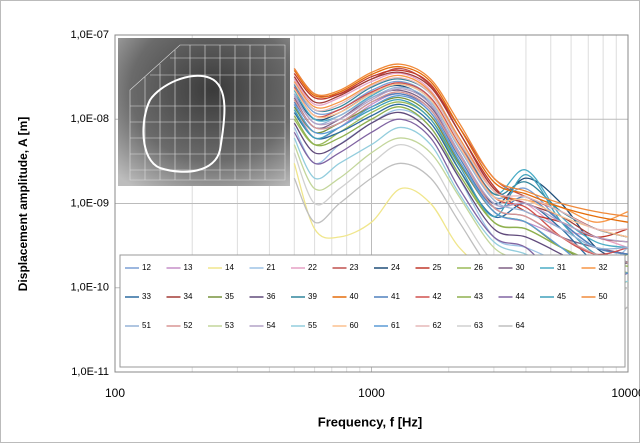 Image resolution: width=640 pixels, height=443 pixels. I want to click on legend-label: 64, so click(520, 325).